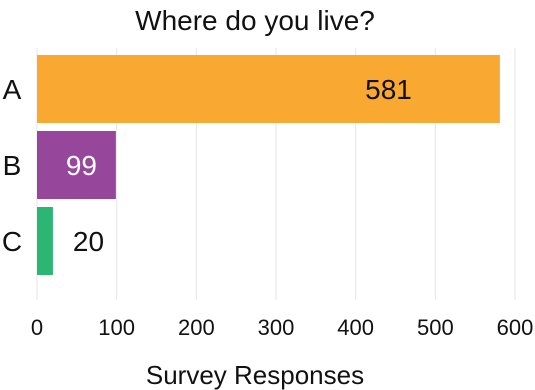 This screenshot has width=535, height=390. Describe the element at coordinates (255, 375) in the screenshot. I see `x-axis-label: Survey Responses` at that location.